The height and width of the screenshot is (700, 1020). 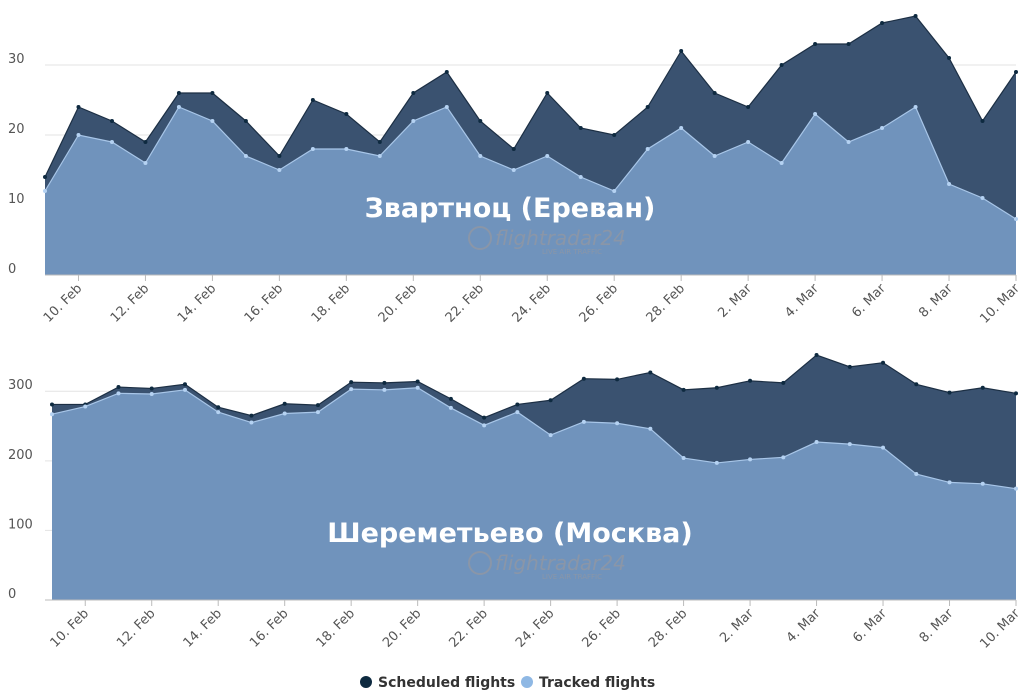 I want to click on y-tick-label: 200, so click(x=20, y=455).